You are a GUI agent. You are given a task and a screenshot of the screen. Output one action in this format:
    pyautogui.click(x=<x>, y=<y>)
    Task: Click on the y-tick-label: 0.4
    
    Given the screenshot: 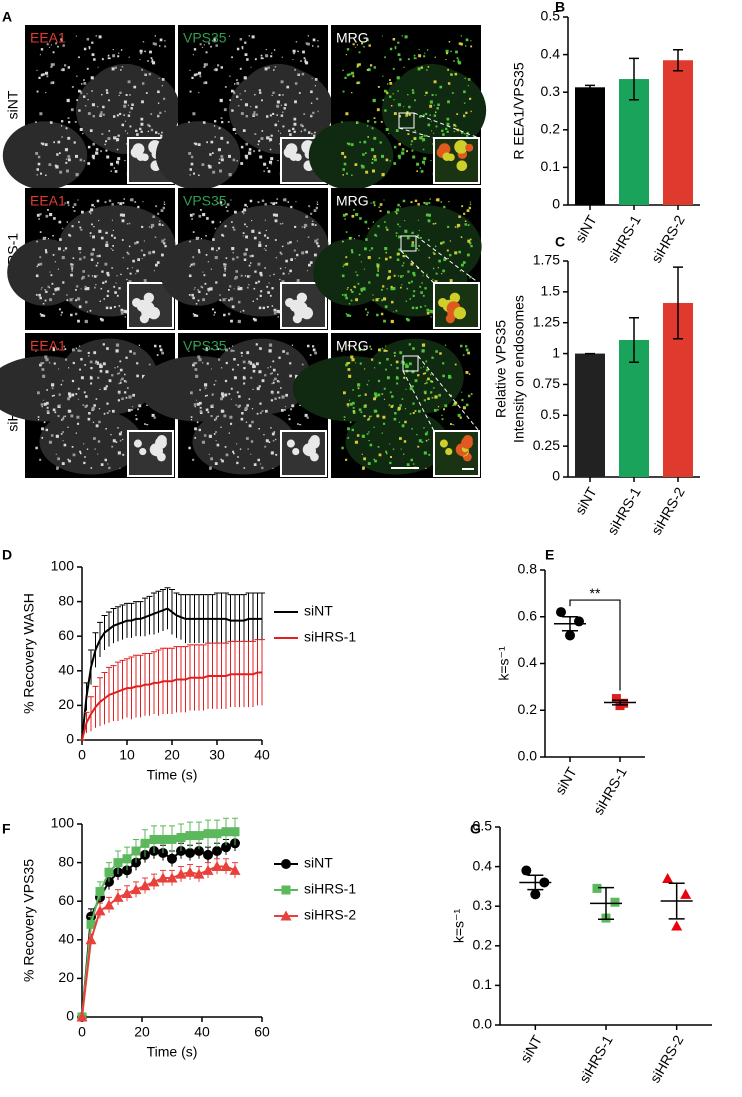 What is the action you would take?
    pyautogui.click(x=483, y=865)
    